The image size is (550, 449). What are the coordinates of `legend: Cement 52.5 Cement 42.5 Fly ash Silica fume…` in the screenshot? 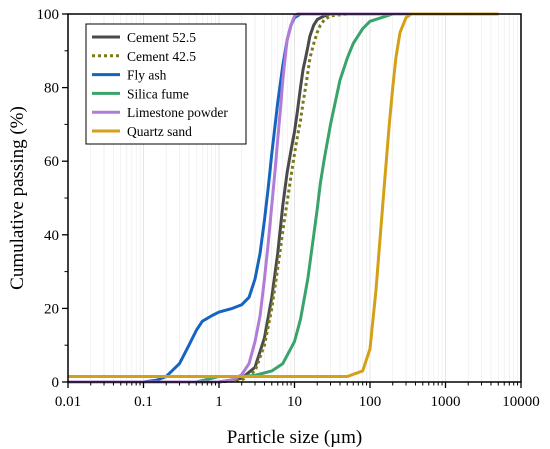 It's located at (166, 84).